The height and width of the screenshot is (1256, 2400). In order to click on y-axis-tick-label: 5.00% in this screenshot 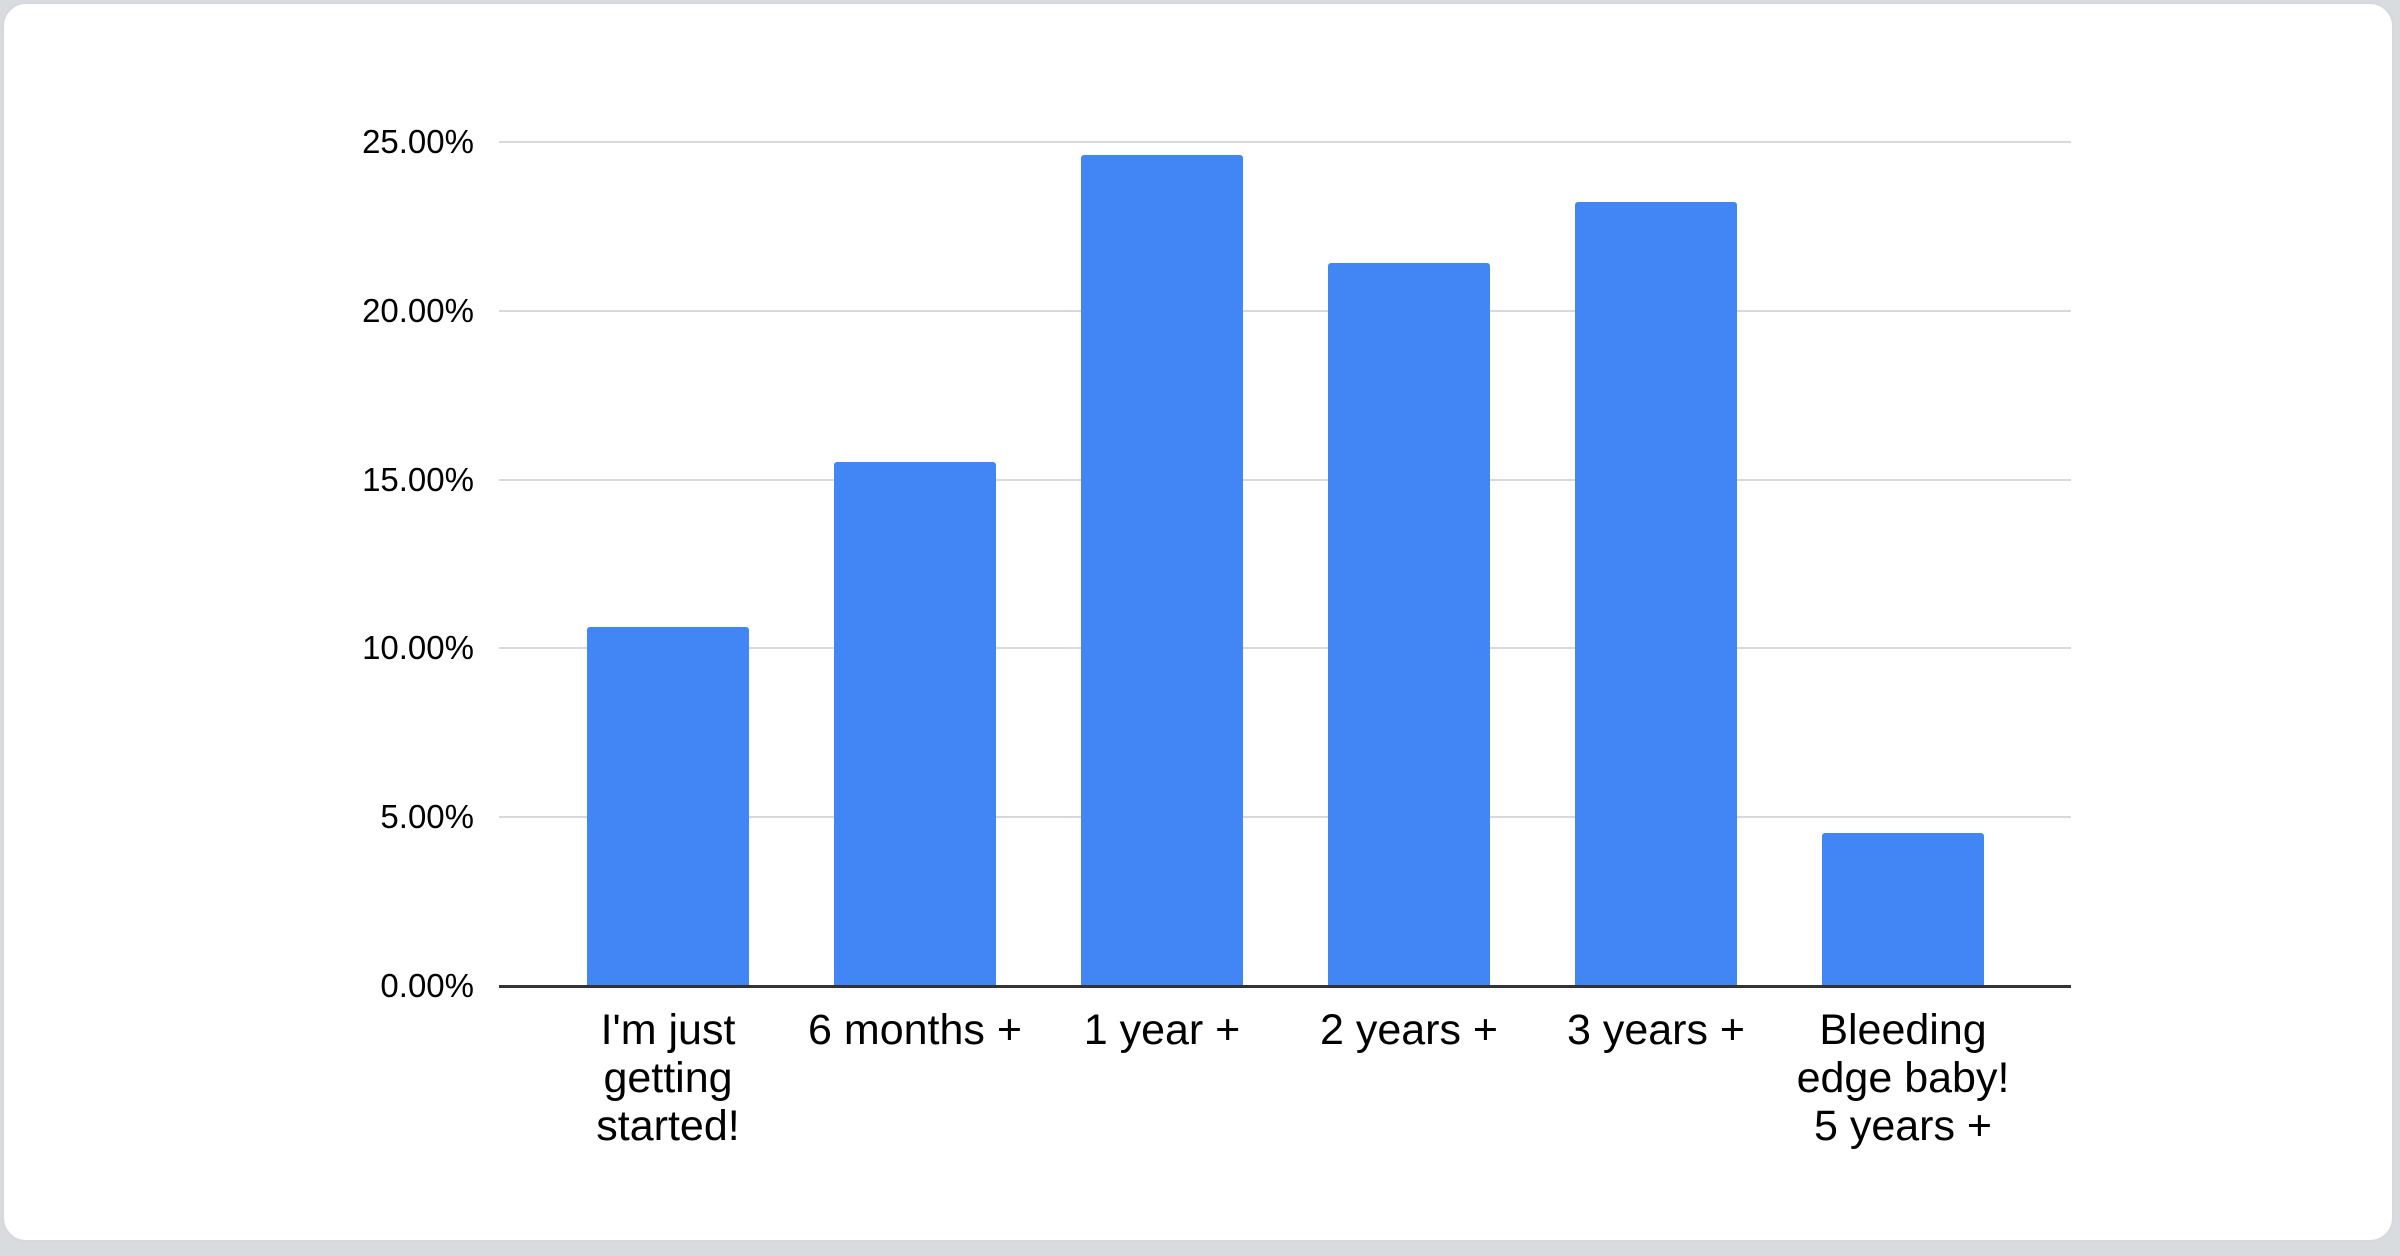, I will do `click(427, 816)`.